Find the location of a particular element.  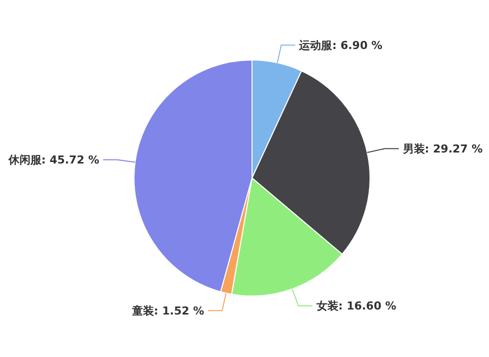

slice-label: 女装: 16.60 % is located at coordinates (355, 306).